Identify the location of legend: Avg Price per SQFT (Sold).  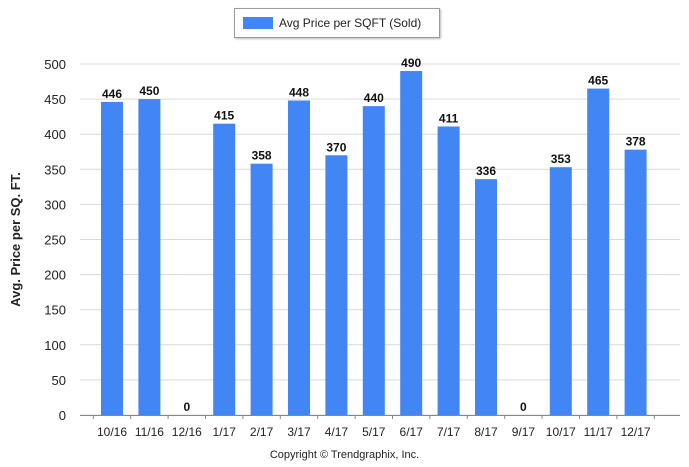
(337, 23).